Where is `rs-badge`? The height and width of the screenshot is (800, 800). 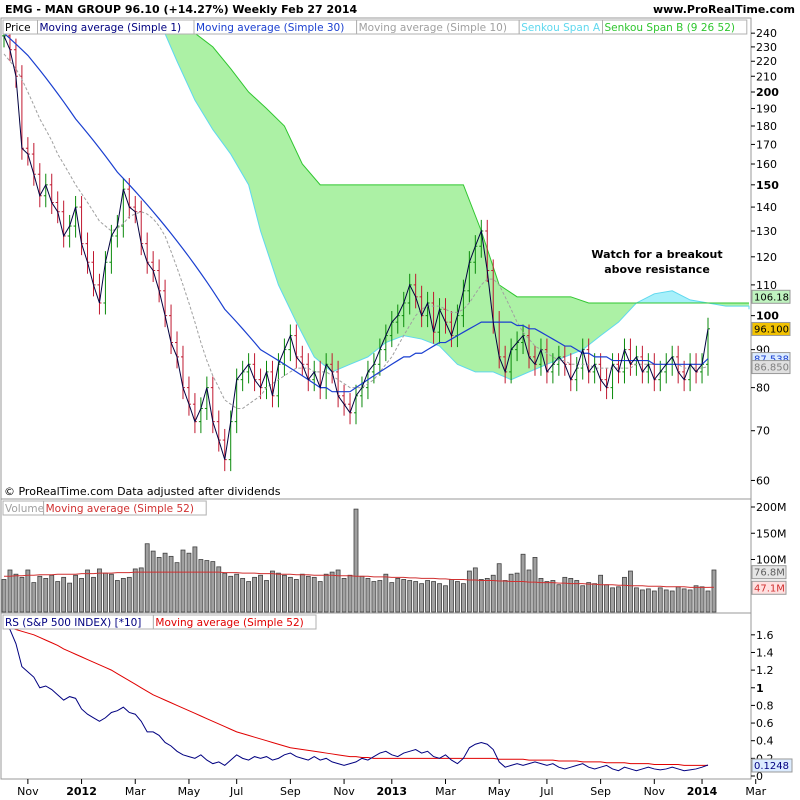
rs-badge is located at coordinates (772, 765).